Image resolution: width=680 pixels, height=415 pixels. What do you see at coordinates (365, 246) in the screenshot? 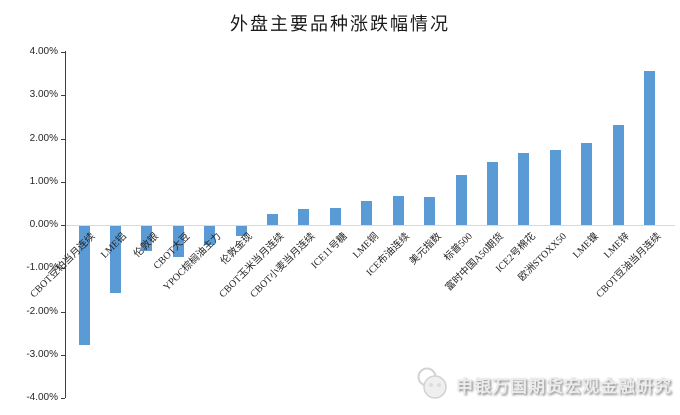
I see `x-axis-label: LME铜` at bounding box center [365, 246].